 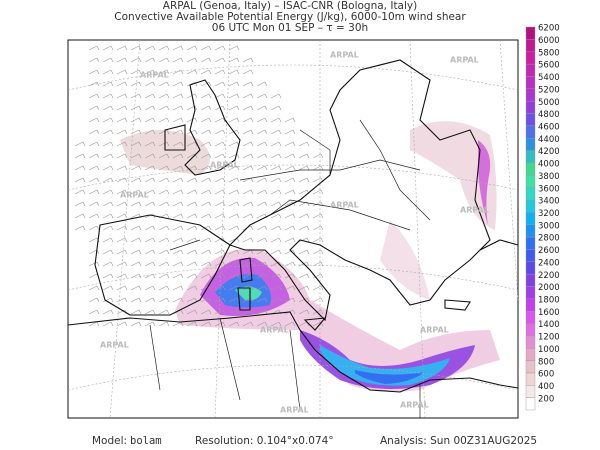 What do you see at coordinates (549, 90) in the screenshot?
I see `colorbar-label: 5200` at bounding box center [549, 90].